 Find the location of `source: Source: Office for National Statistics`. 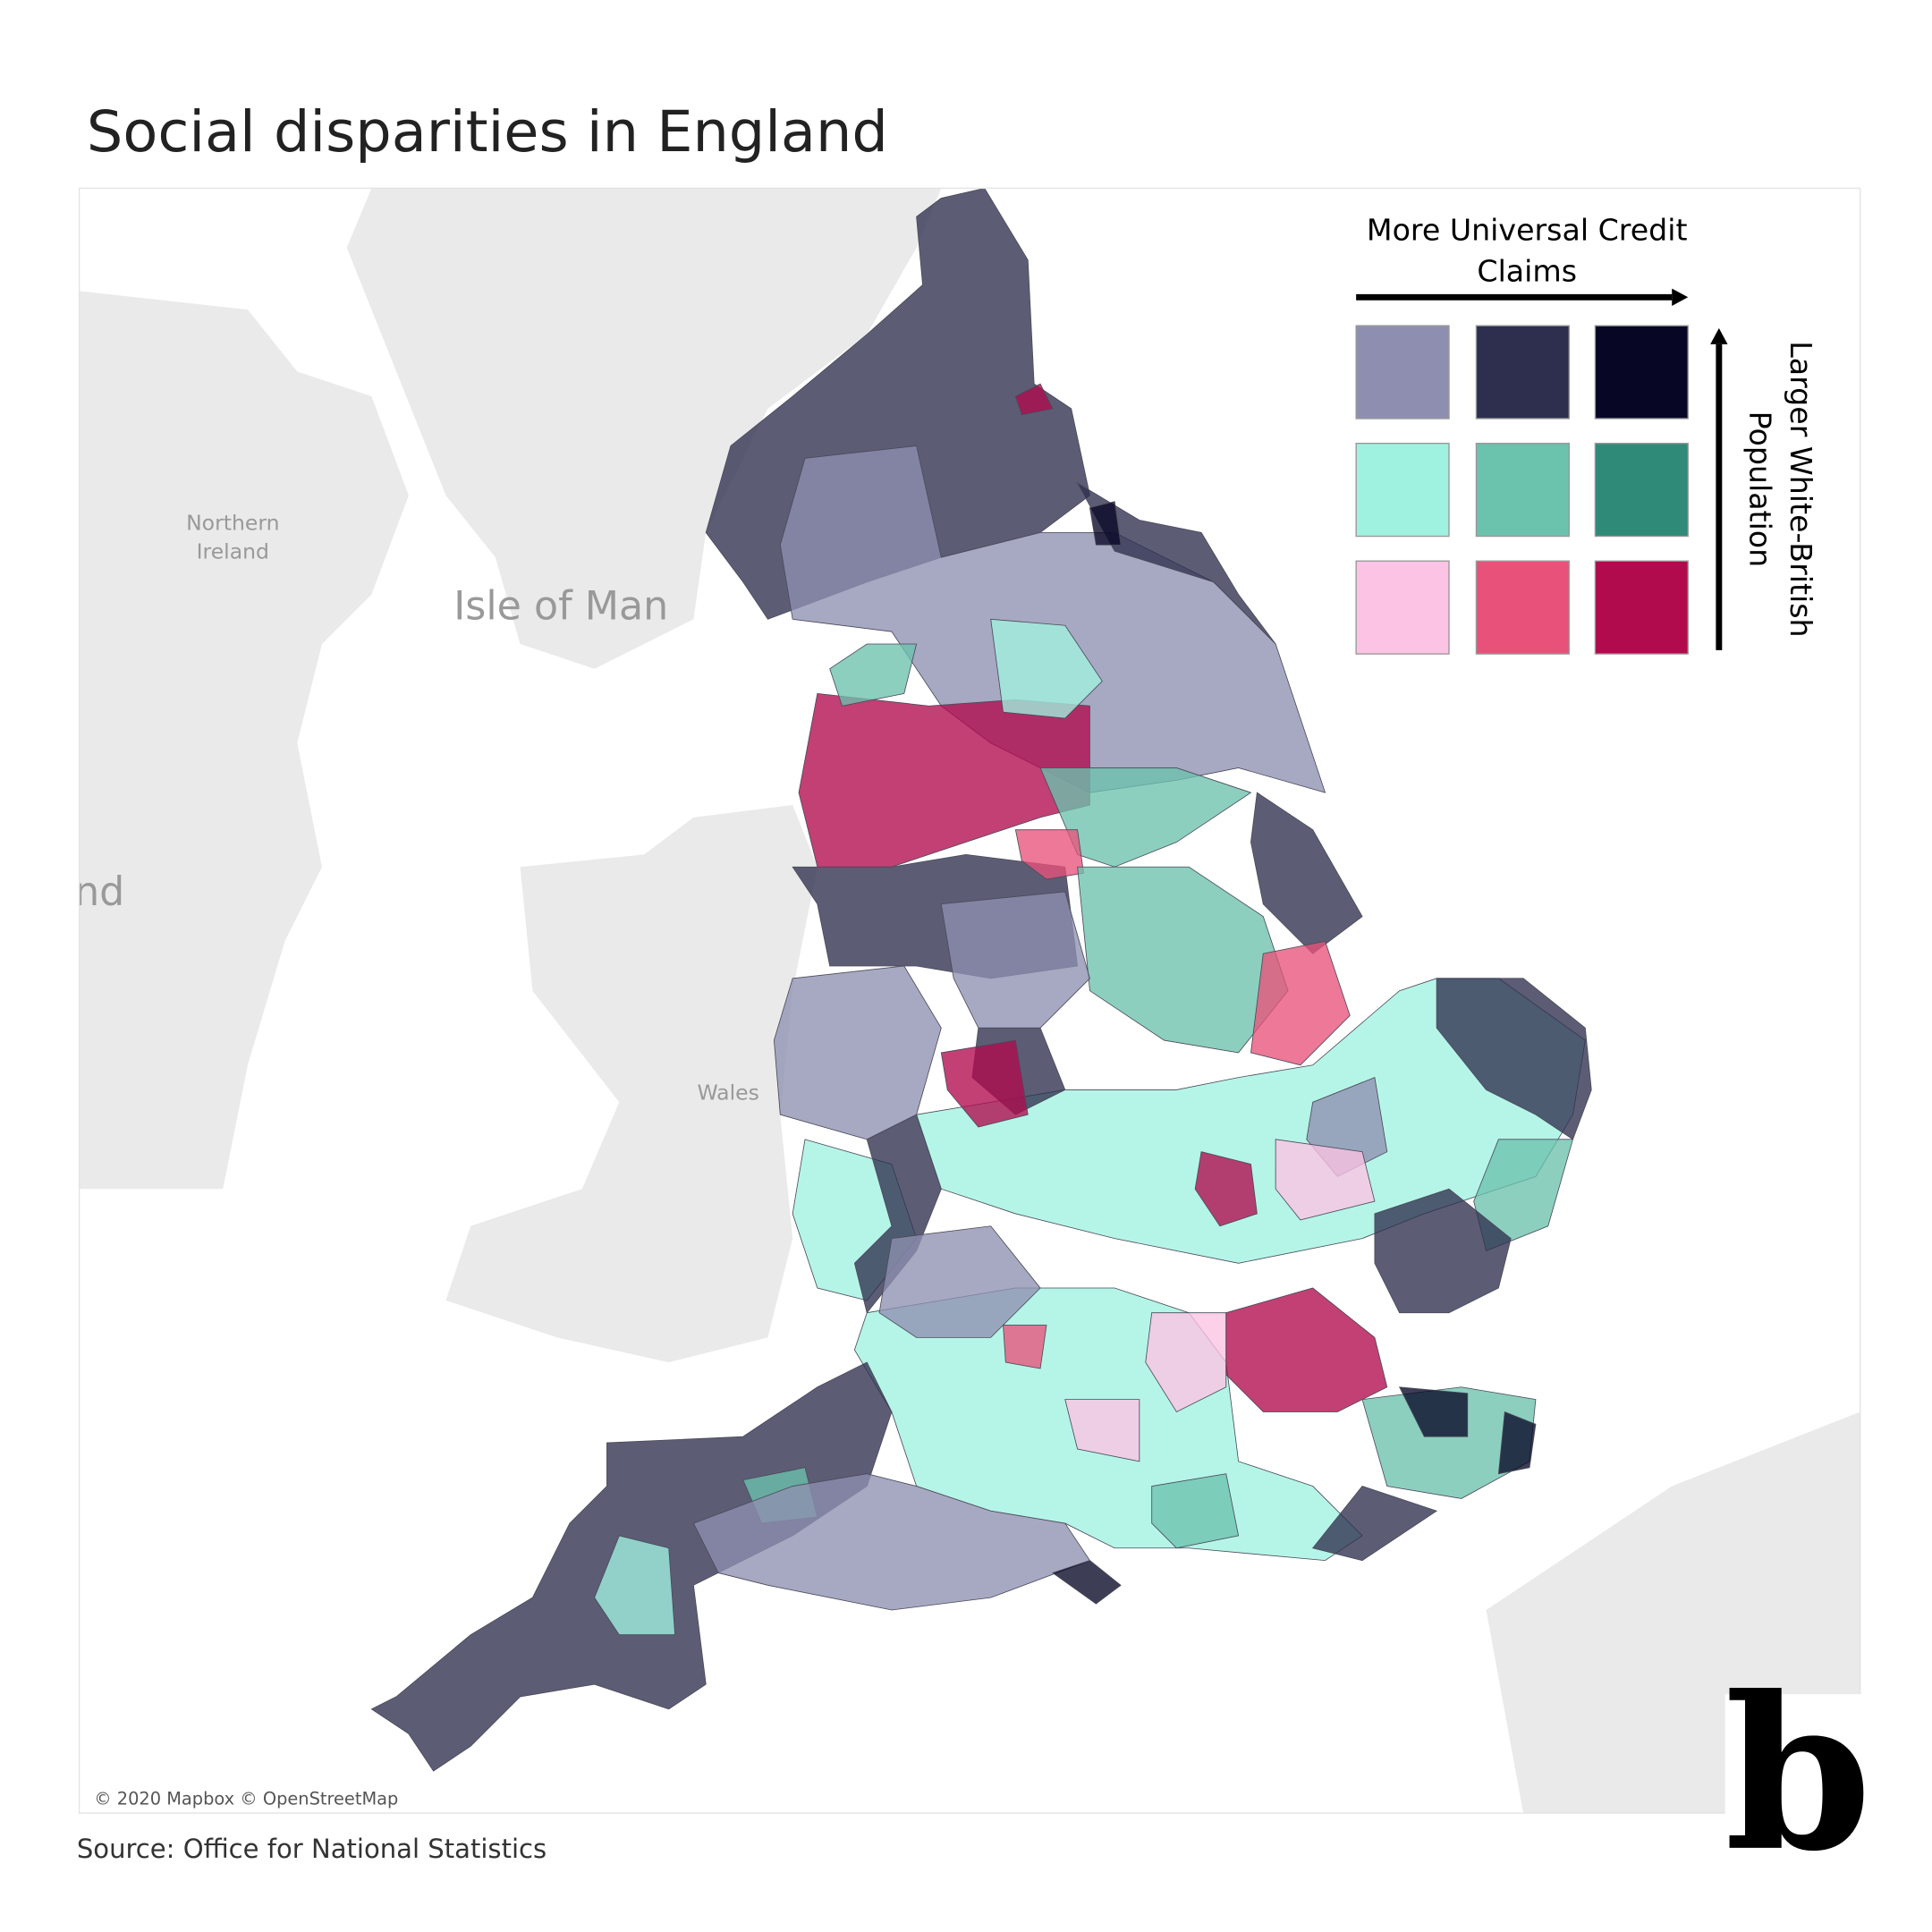

source: Source: Office for National Statistics is located at coordinates (312, 1849).